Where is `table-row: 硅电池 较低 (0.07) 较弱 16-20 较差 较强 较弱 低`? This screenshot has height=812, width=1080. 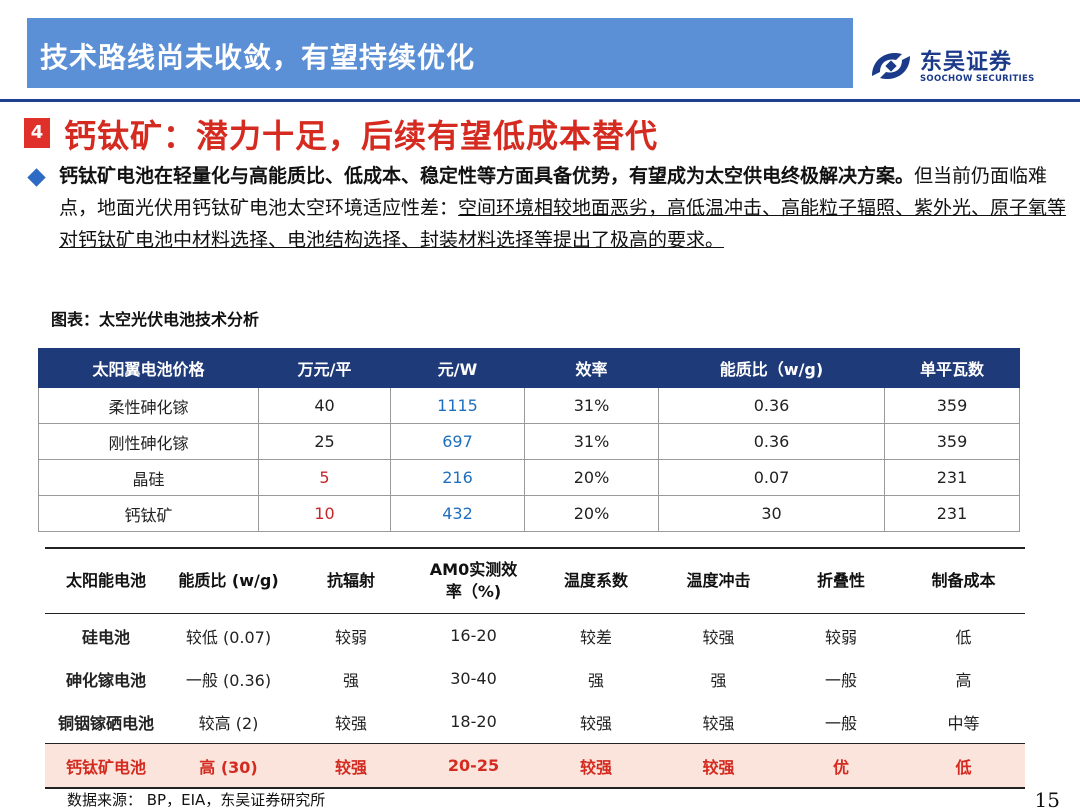
table-row: 硅电池 较低 (0.07) 较弱 16-20 较差 较强 较弱 低 is located at coordinates (535, 636).